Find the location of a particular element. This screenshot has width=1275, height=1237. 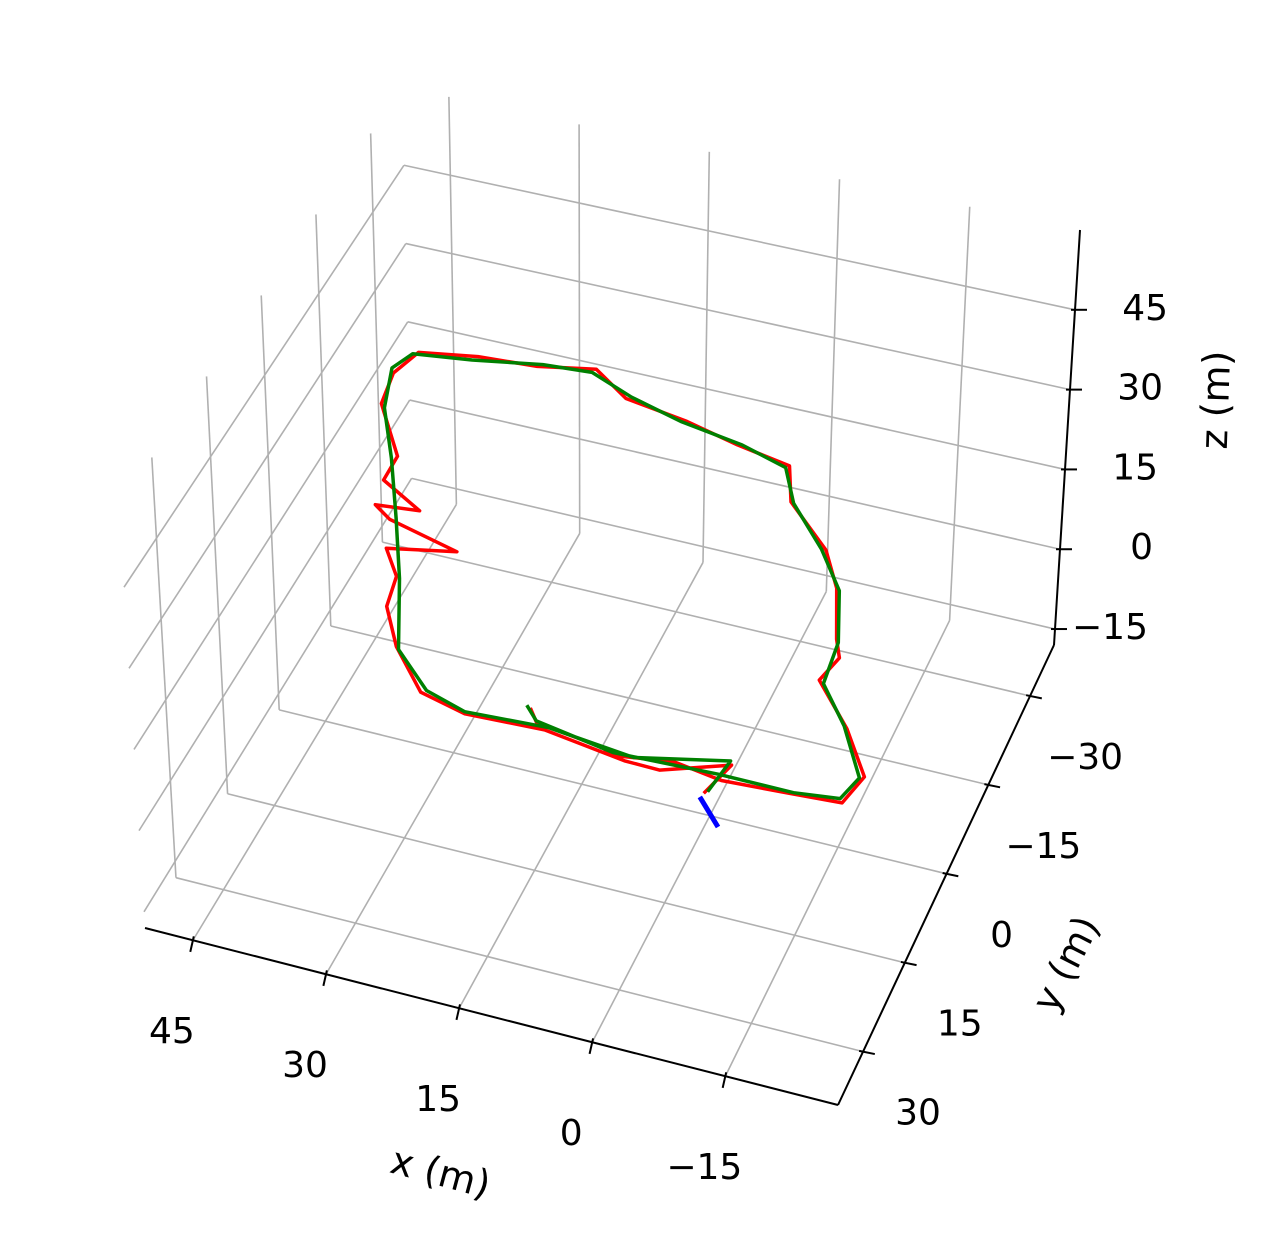

z-axis-label: z (m) is located at coordinates (1215, 400).